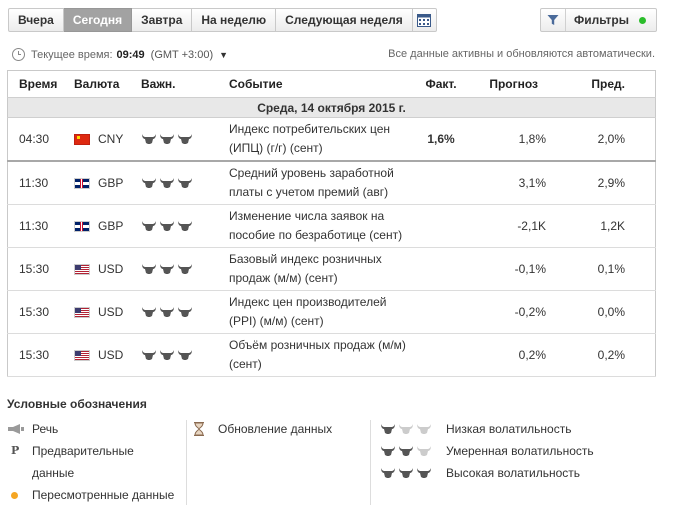  I want to click on tab-tomorrow: Завтра, so click(162, 20).